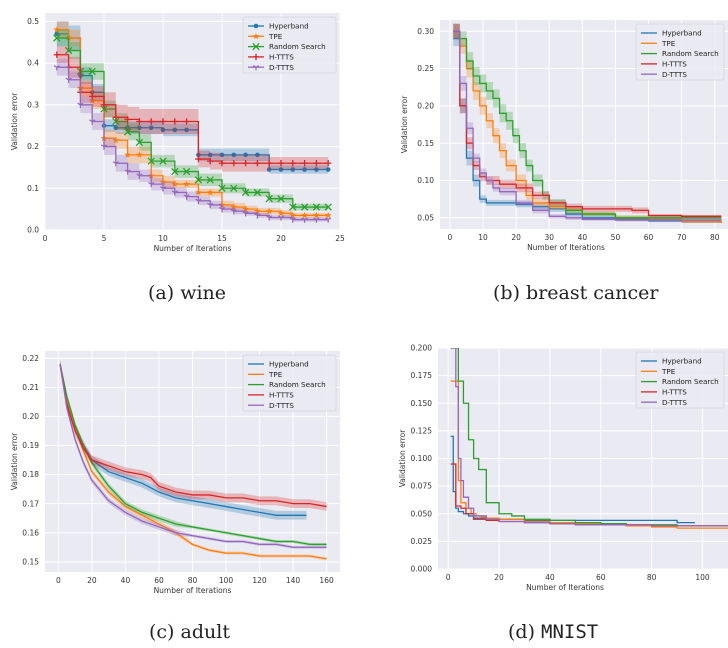  What do you see at coordinates (104, 238) in the screenshot?
I see `x-tick-label: 5` at bounding box center [104, 238].